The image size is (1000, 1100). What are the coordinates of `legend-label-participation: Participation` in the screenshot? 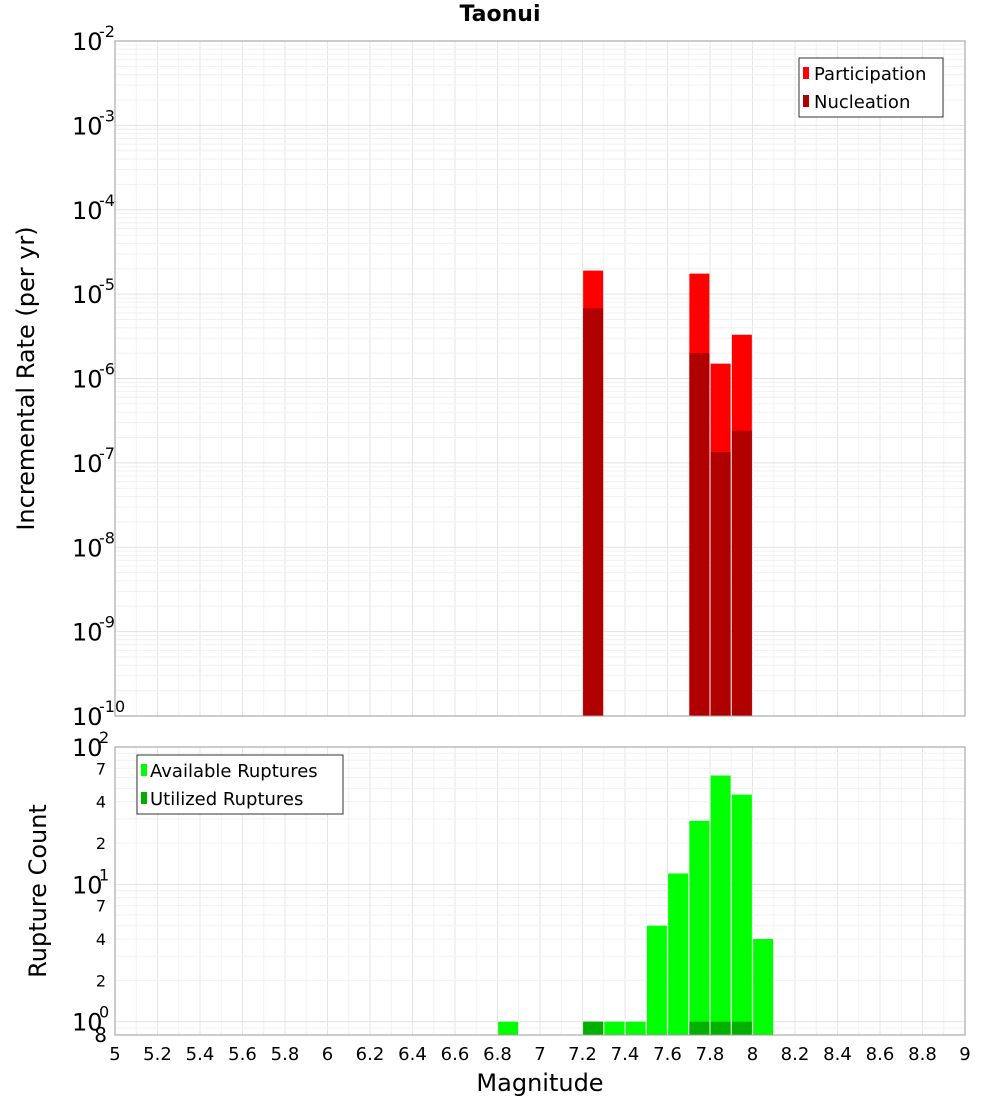 It's located at (870, 74).